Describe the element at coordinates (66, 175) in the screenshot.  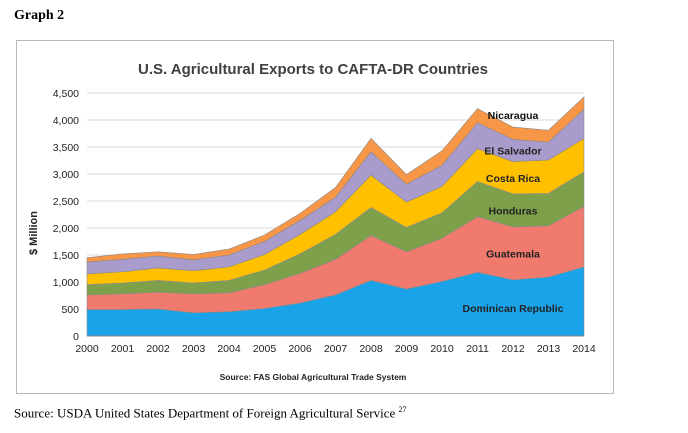
I see `y-tick-label: 3,000` at that location.